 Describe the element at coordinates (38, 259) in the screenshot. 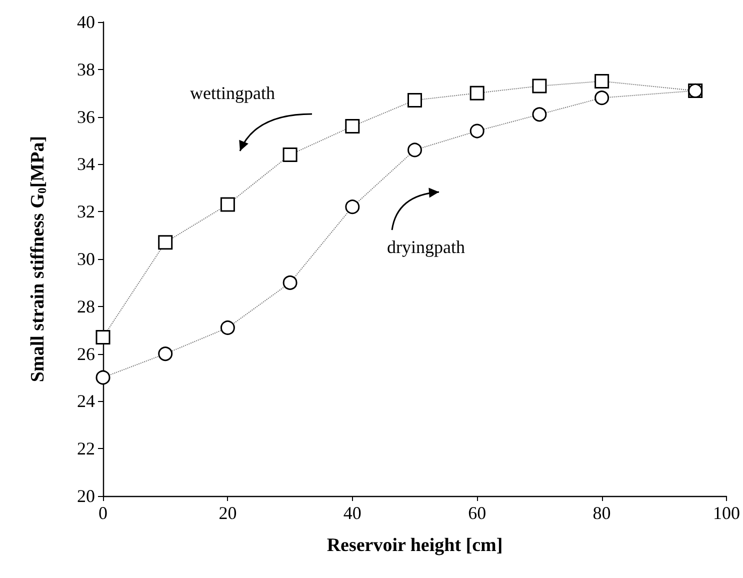

I see `y-axis-title: Small strain stiffness G0[MPa]` at that location.